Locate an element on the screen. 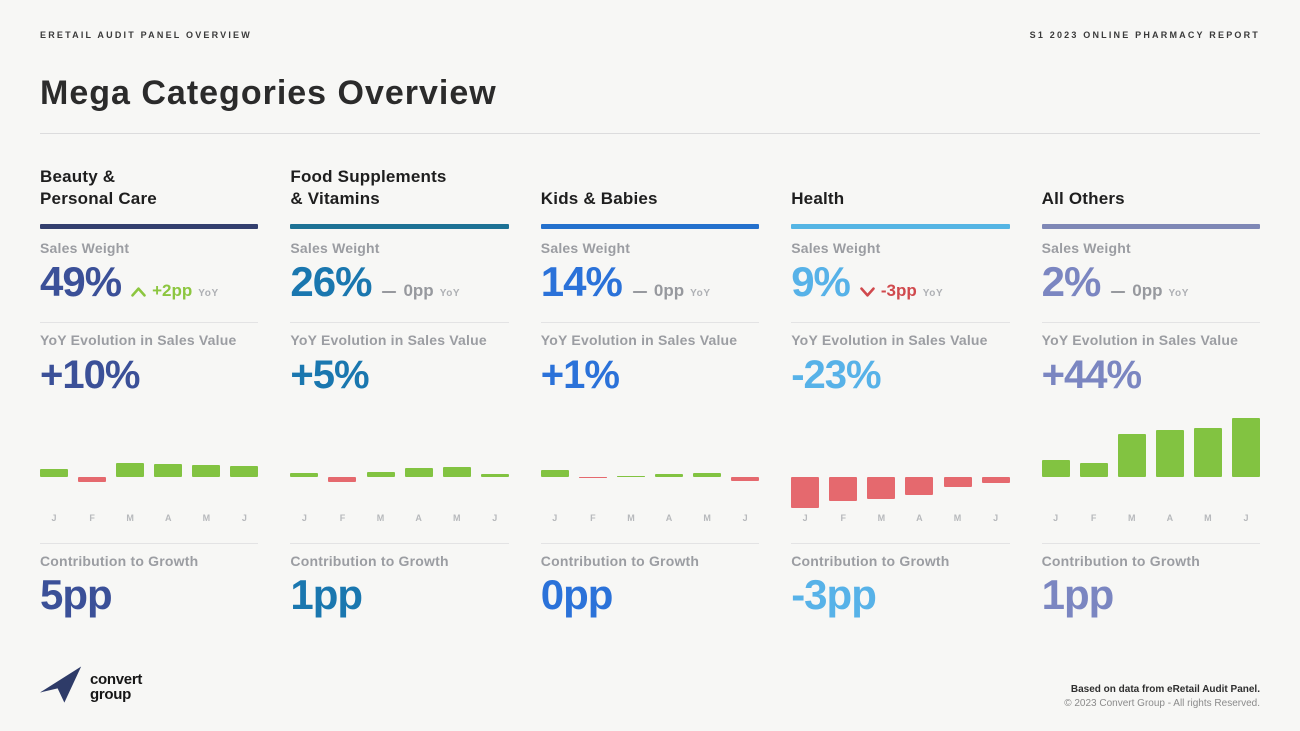 This screenshot has height=731, width=1300. report-eyebrow-right: S1 2023 ONLINE PHARMACY REPORT is located at coordinates (1144, 35).